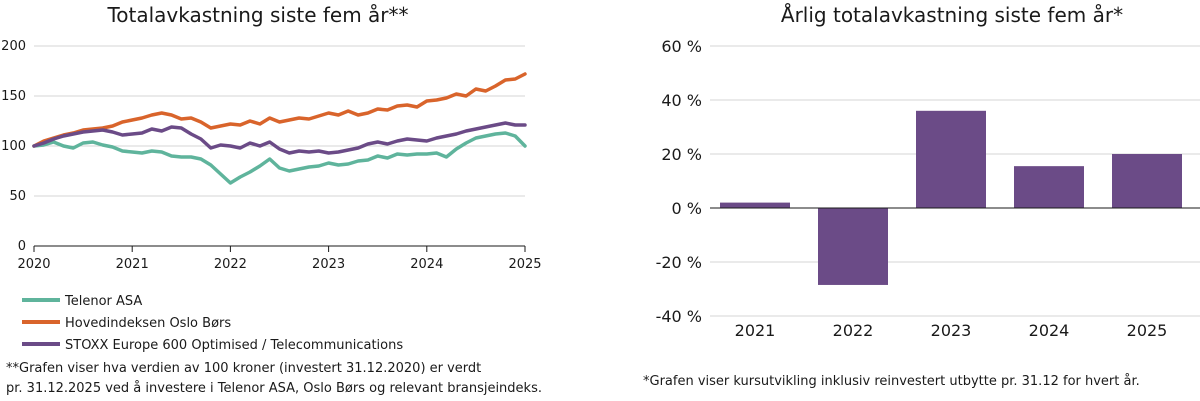 The height and width of the screenshot is (401, 1200). Describe the element at coordinates (755, 330) in the screenshot. I see `bar-chart-x-tick-label: 2021` at that location.